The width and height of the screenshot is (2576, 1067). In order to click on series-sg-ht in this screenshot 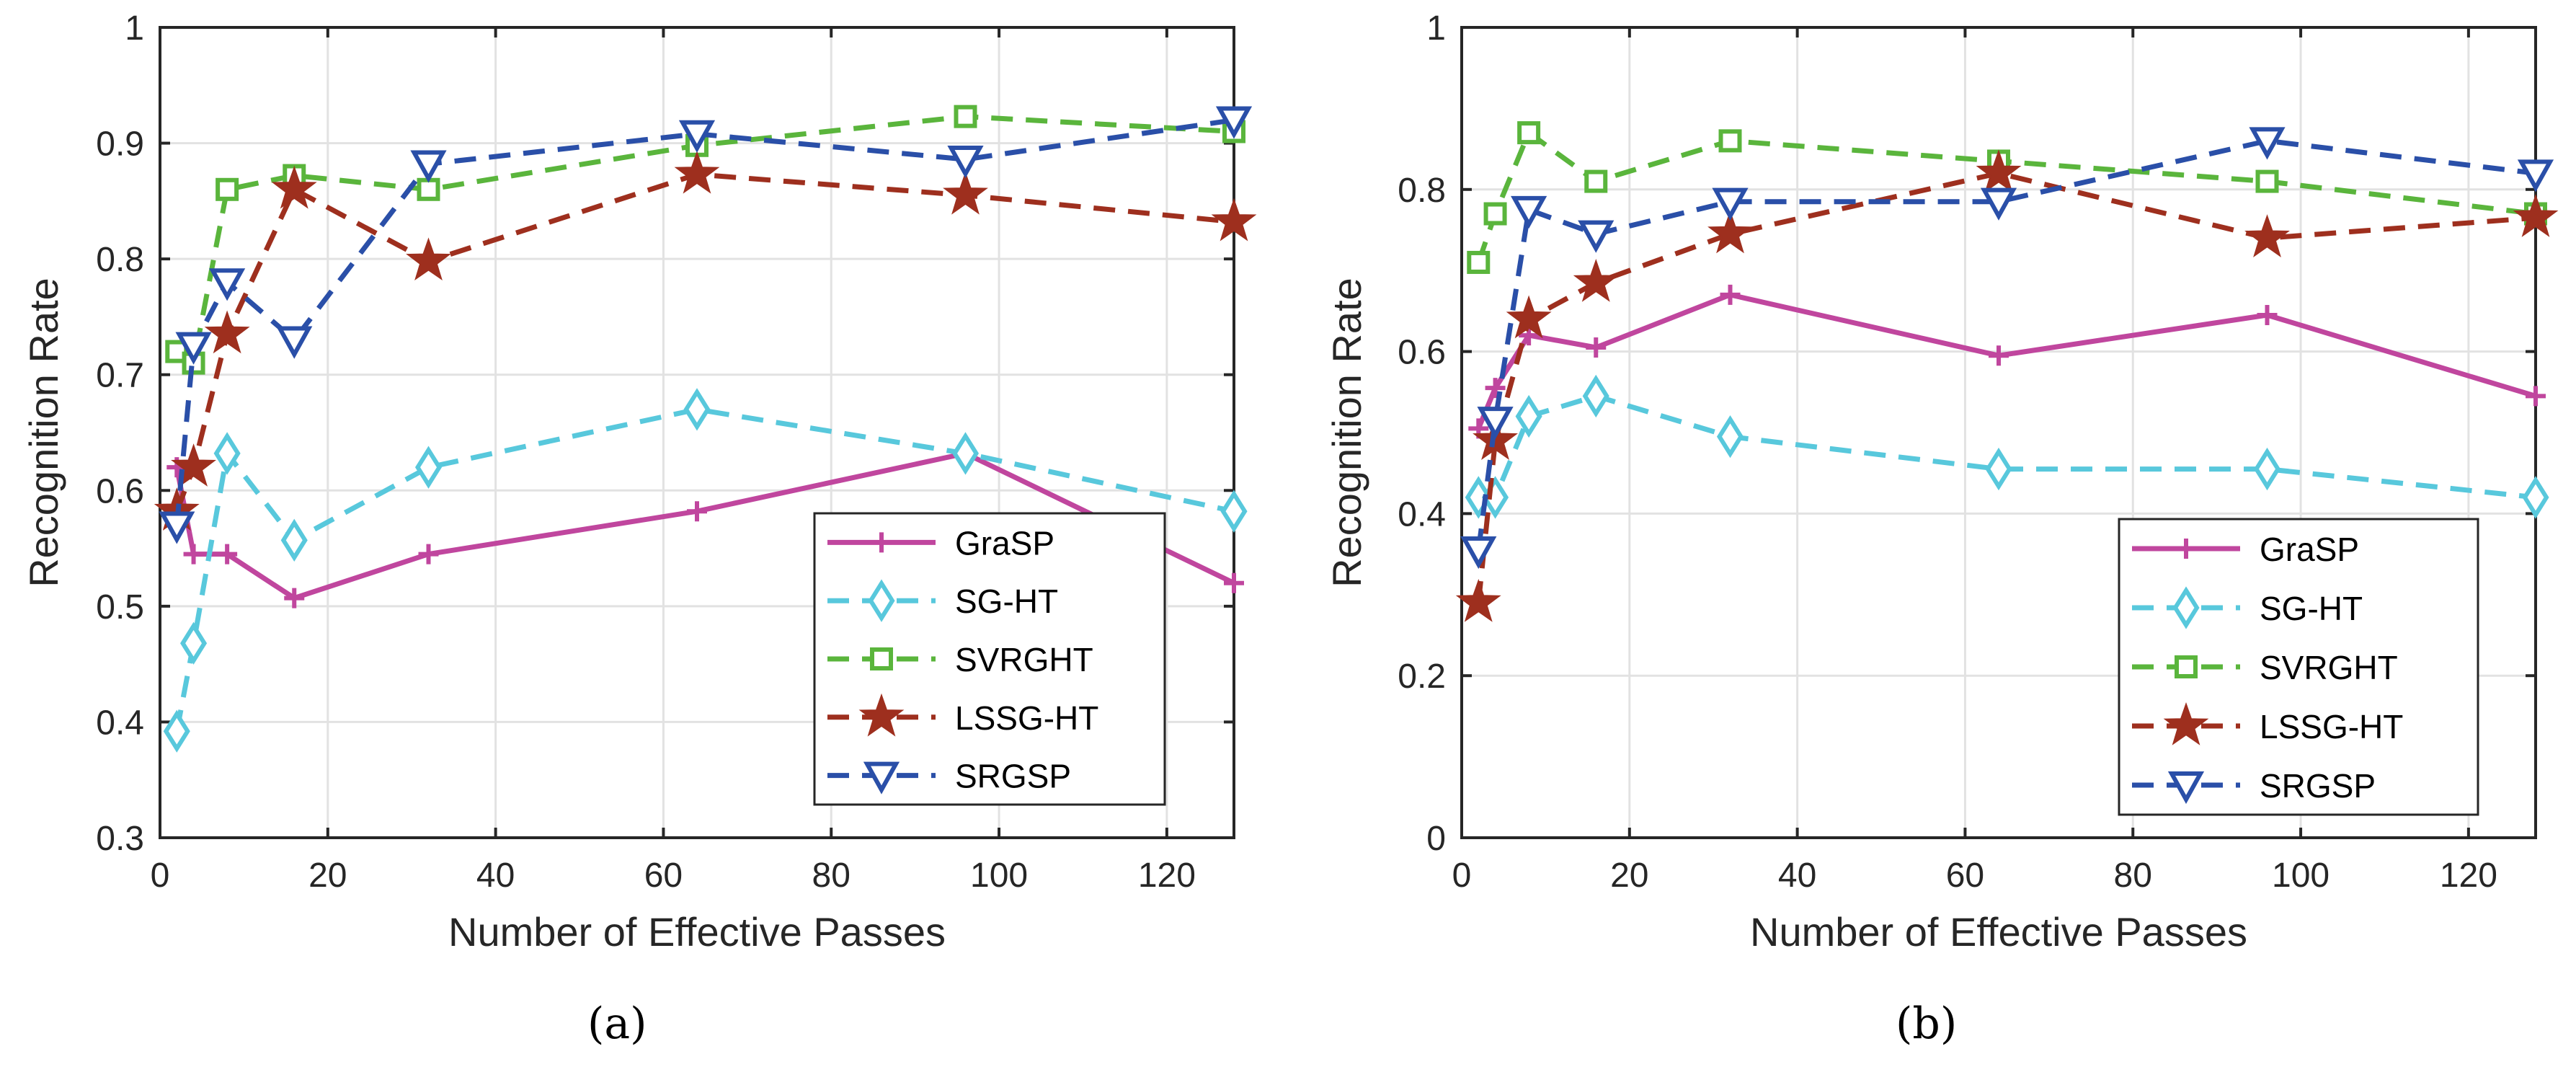, I will do `click(705, 570)`.